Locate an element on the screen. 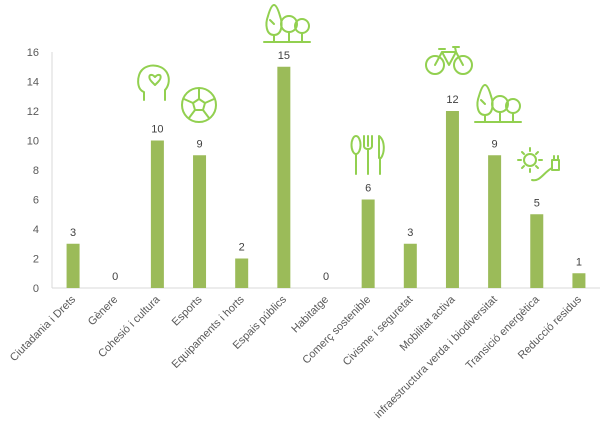 Image resolution: width=616 pixels, height=438 pixels. y-tick-label: 16 is located at coordinates (33, 53).